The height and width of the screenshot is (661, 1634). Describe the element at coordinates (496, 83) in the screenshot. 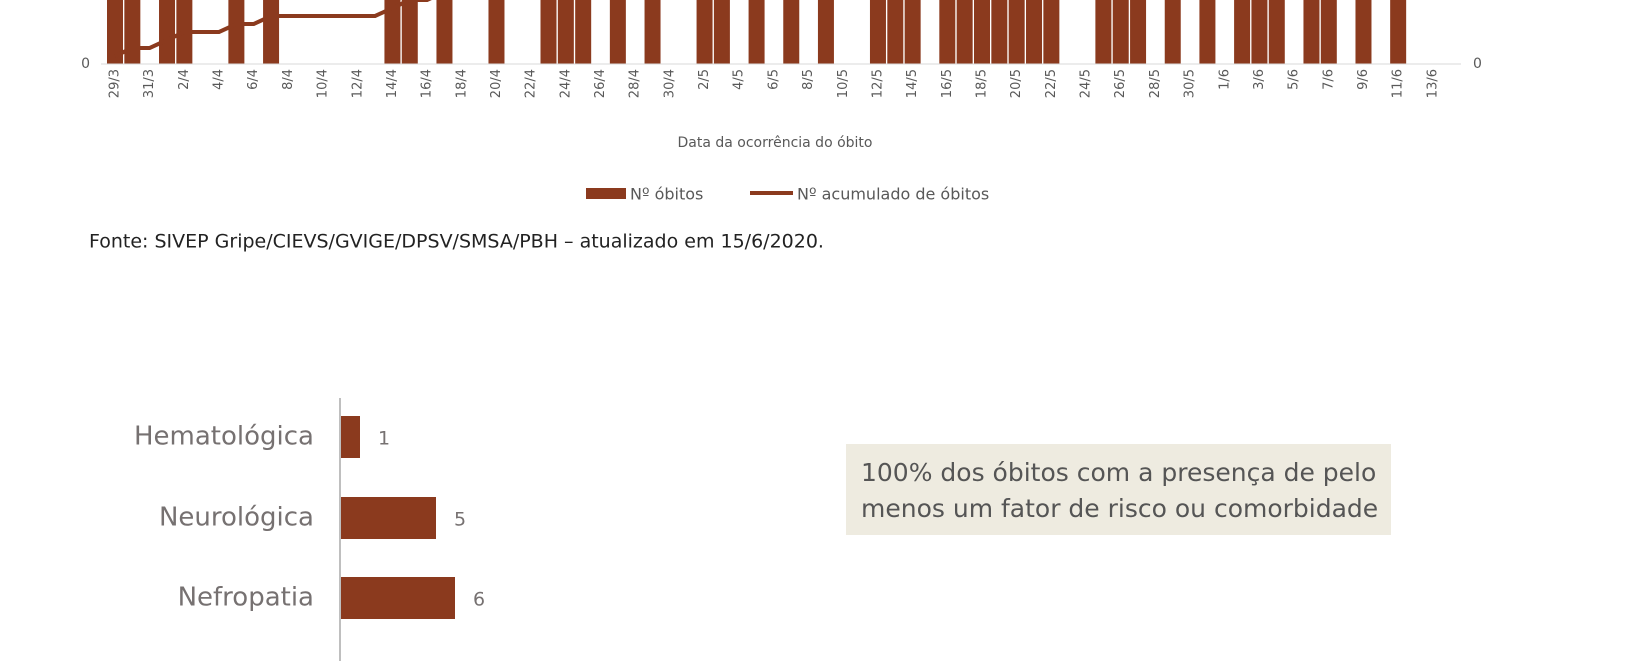

I see `x-tick-label: 20/4` at that location.